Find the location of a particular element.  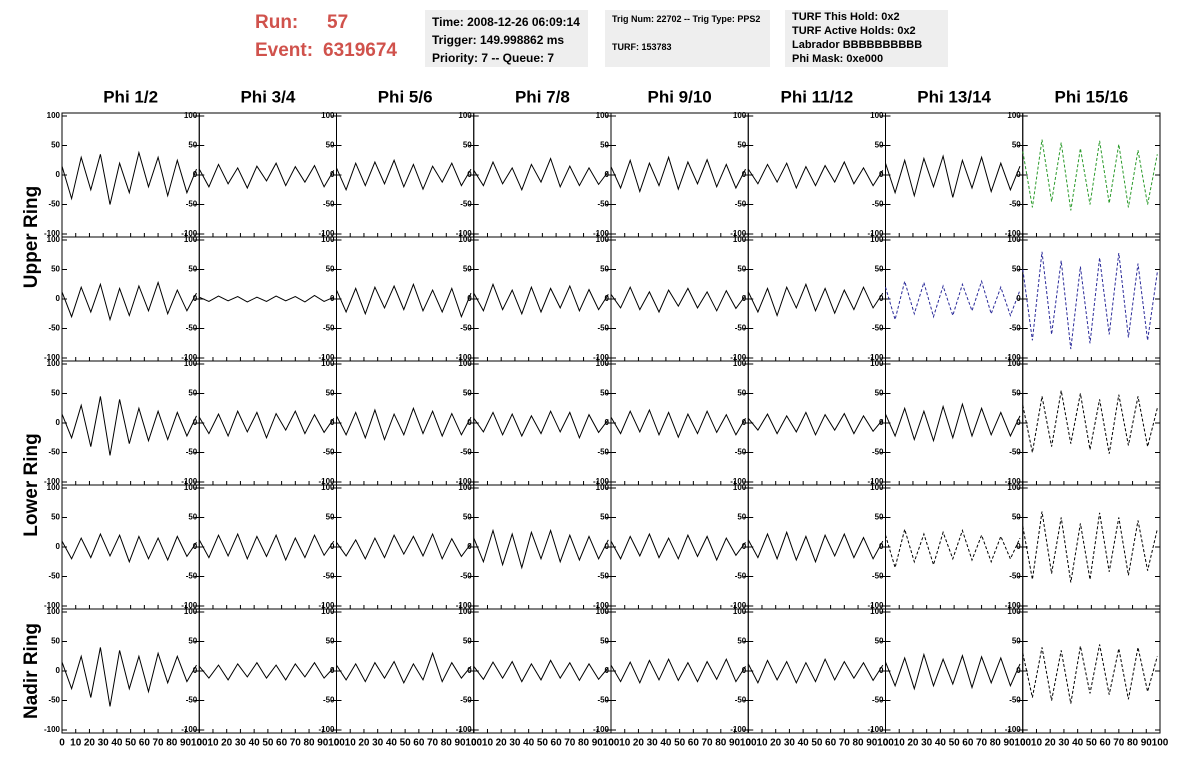

x-tick-label: 40 is located at coordinates (666, 743).